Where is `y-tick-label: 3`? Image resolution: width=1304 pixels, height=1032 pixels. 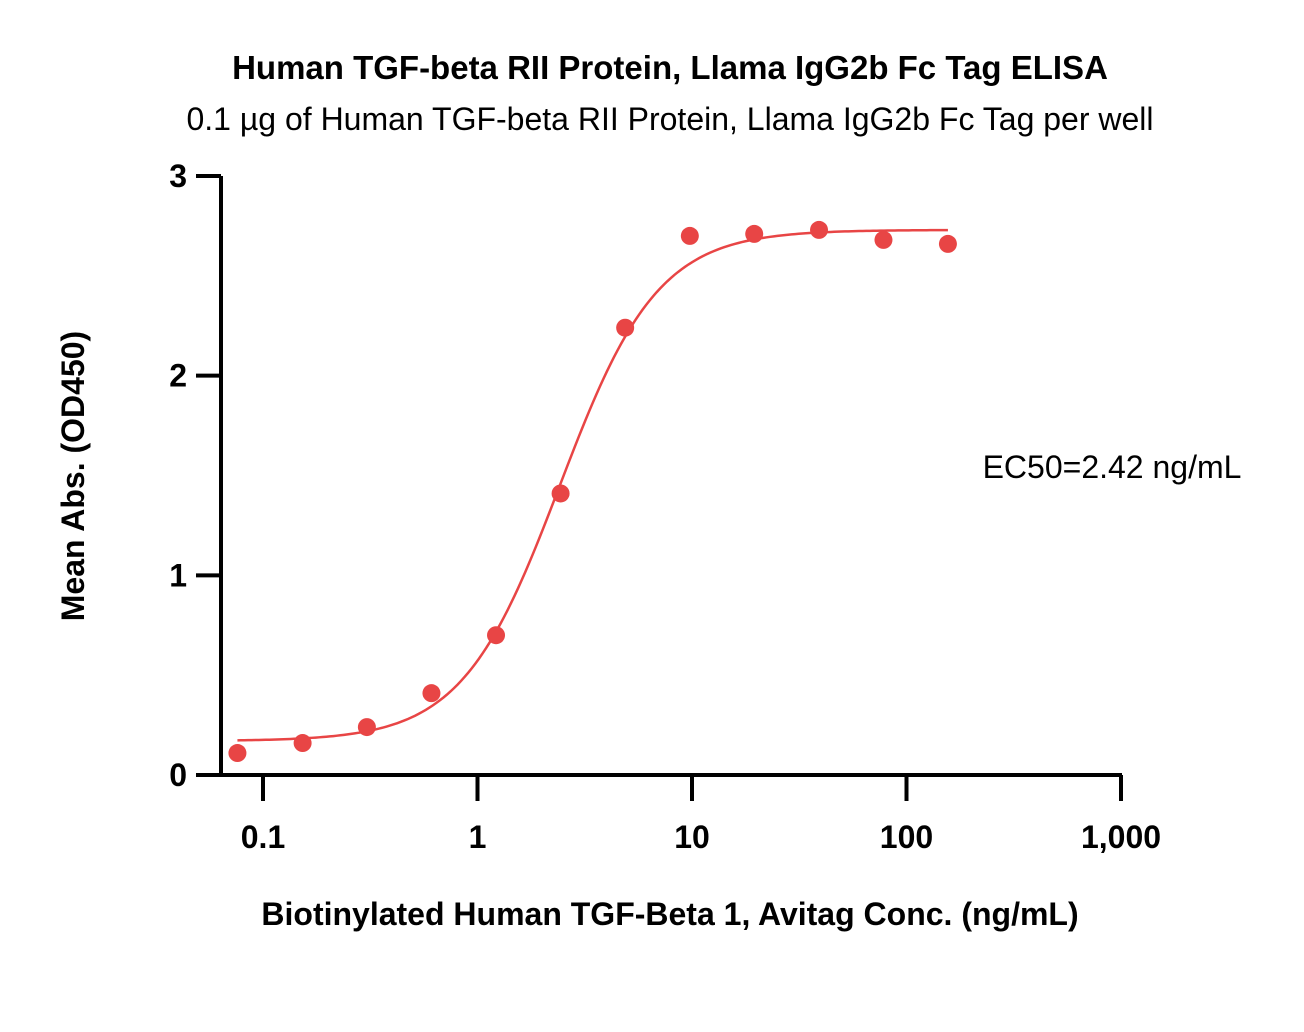 y-tick-label: 3 is located at coordinates (178, 176).